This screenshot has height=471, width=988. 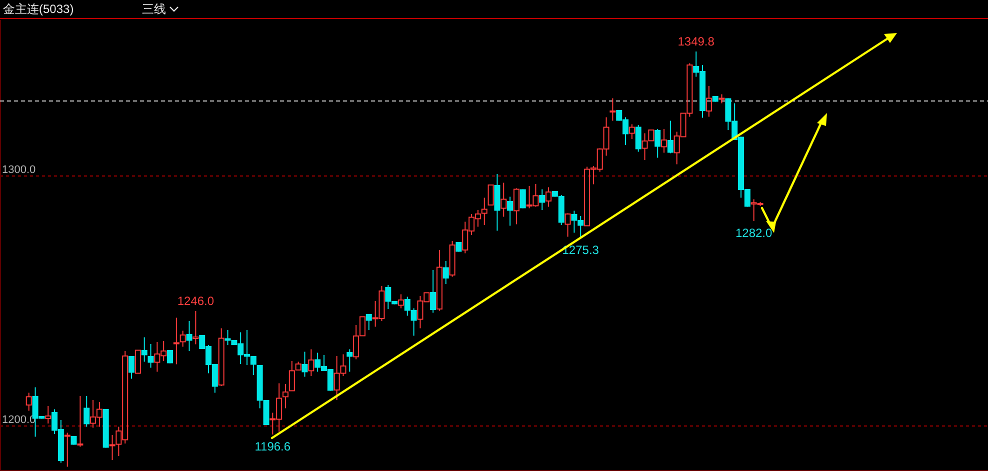 I want to click on annotation: 1246.0, so click(x=195, y=301).